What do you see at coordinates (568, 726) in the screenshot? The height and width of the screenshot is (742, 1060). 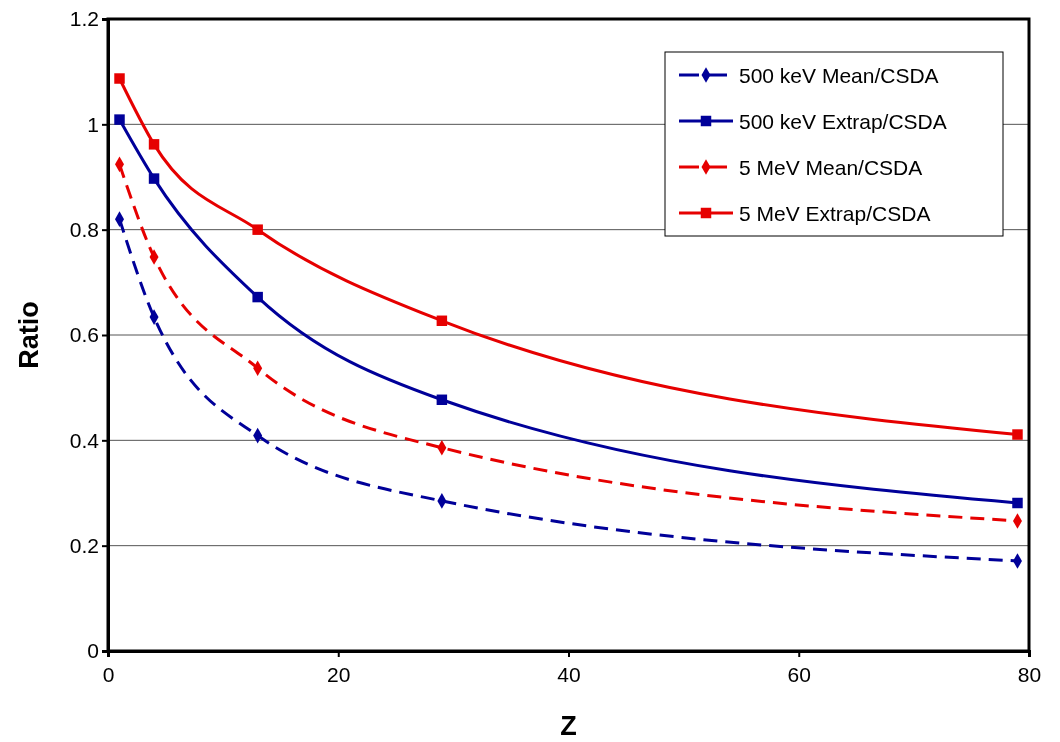 I see `x-axis-title: Z` at bounding box center [568, 726].